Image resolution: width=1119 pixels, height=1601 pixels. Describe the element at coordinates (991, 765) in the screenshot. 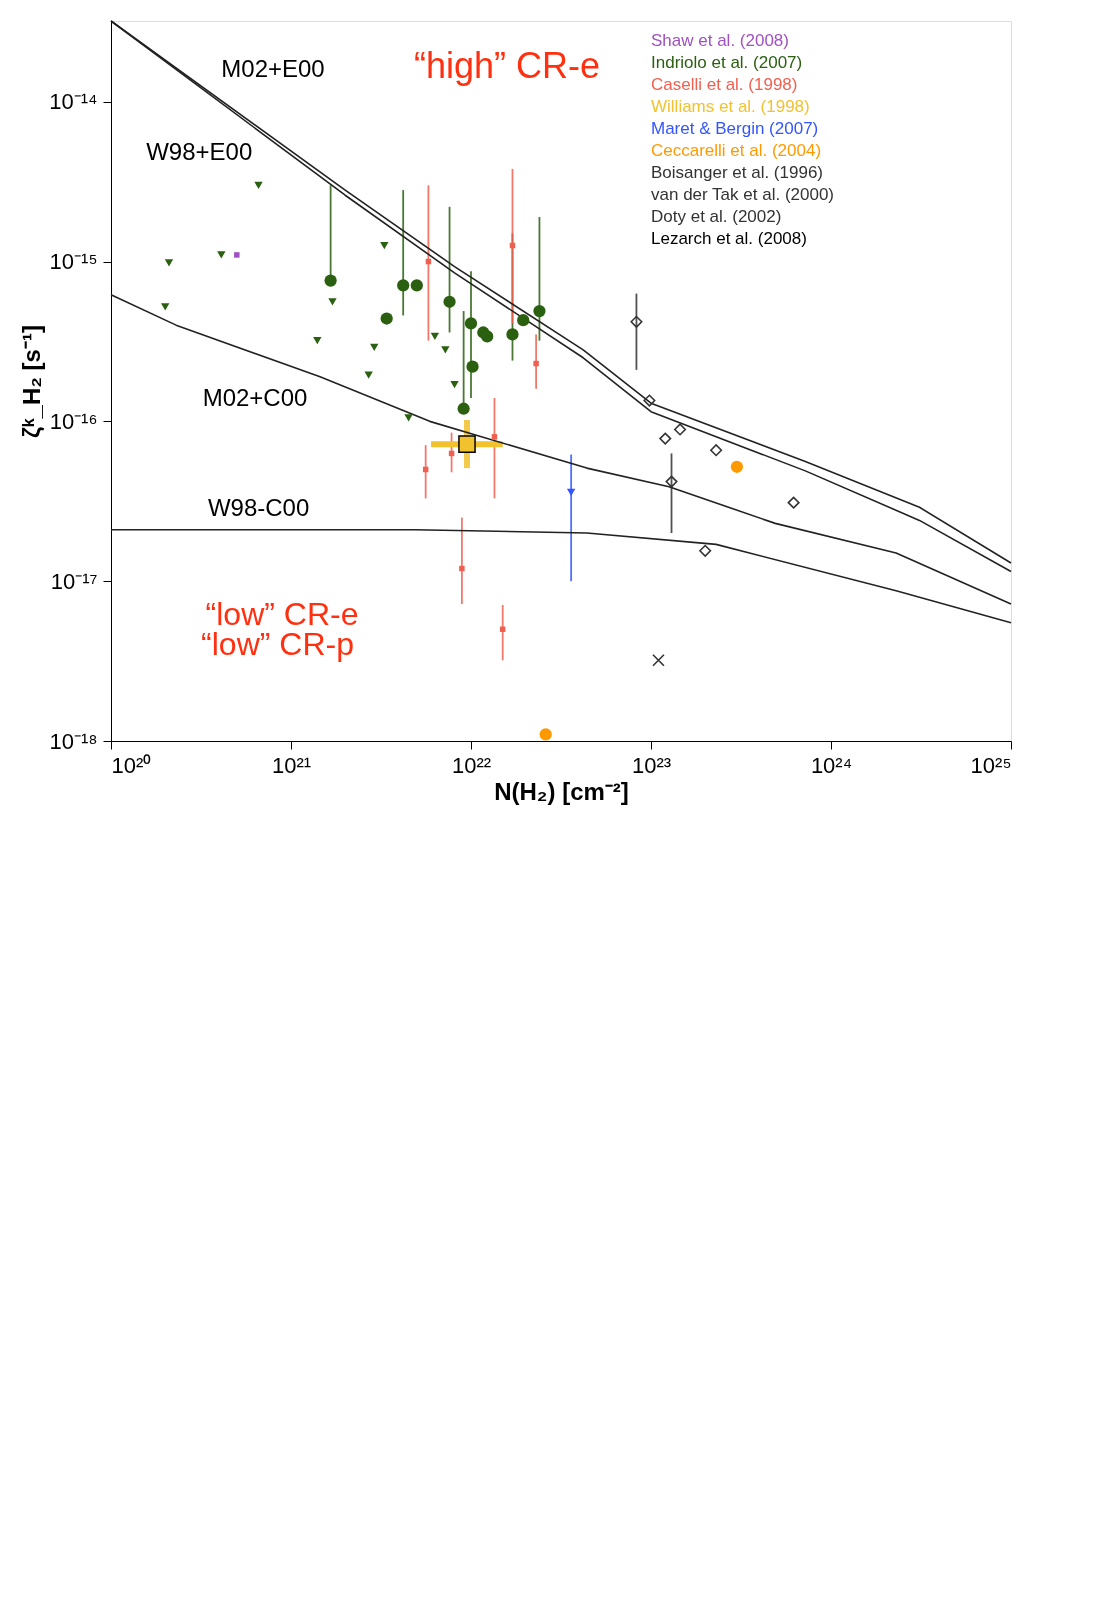

I see `x-tick-label: 10²⁵` at that location.